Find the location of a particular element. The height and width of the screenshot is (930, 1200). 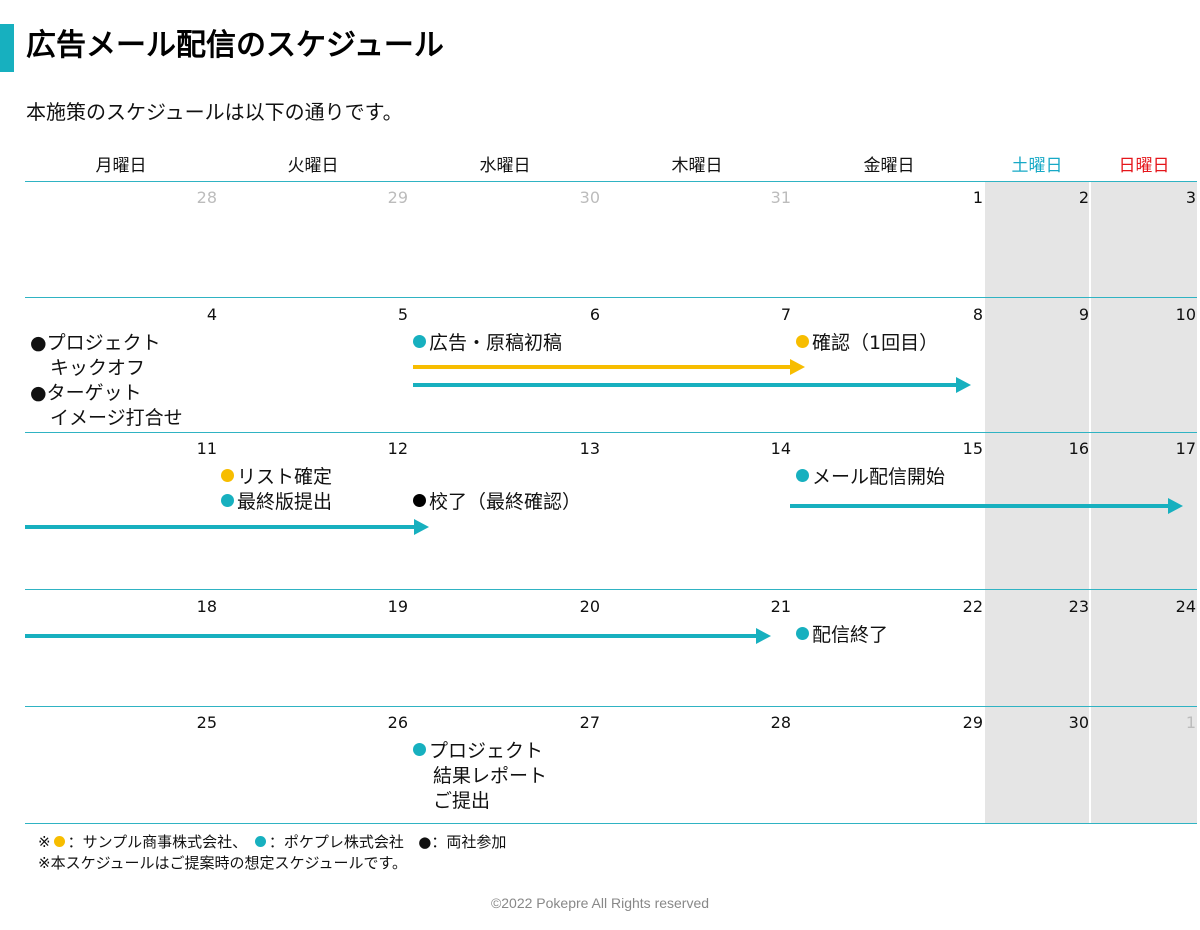

day-number: 24 is located at coordinates (1185, 606).